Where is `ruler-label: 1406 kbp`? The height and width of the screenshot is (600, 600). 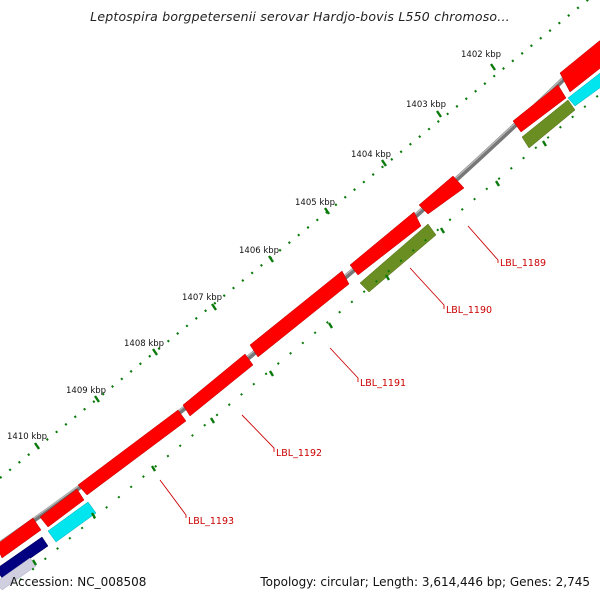 ruler-label: 1406 kbp is located at coordinates (259, 251).